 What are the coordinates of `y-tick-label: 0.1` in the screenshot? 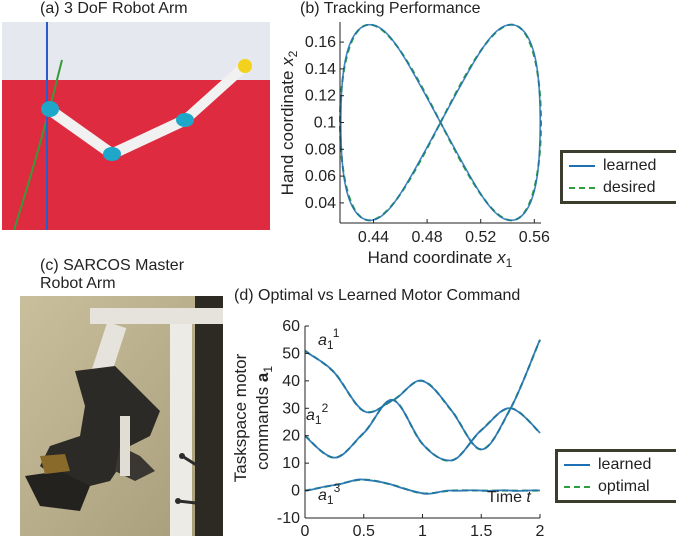 It's located at (325, 123).